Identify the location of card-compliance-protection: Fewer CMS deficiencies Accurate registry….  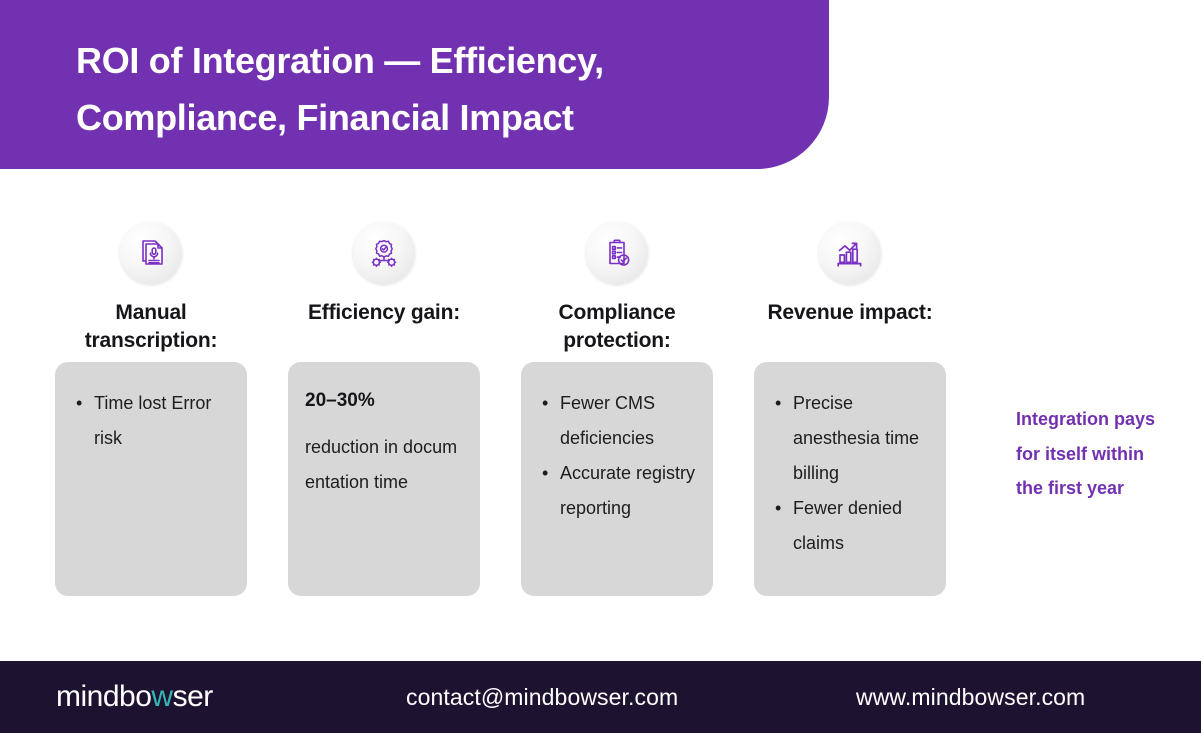
(617, 479).